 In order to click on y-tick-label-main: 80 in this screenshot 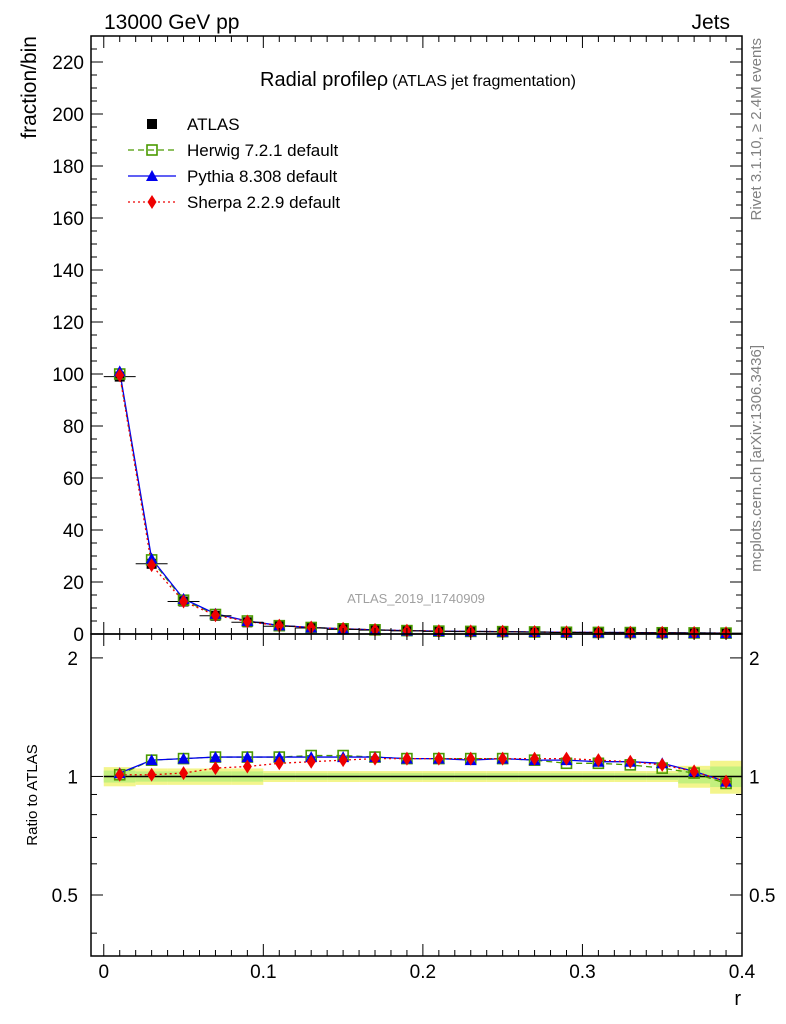, I will do `click(73, 427)`.